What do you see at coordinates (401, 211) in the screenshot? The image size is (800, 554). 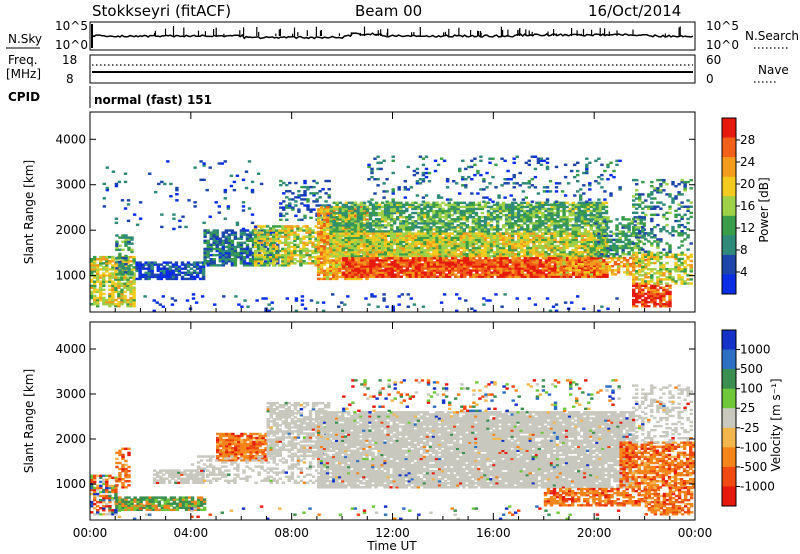 I see `power-cell-2038` at bounding box center [401, 211].